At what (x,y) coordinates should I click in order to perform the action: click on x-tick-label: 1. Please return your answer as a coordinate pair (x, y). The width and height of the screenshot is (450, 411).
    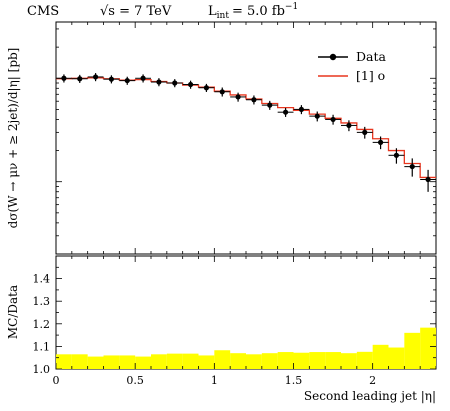
    Looking at the image, I should click on (214, 380).